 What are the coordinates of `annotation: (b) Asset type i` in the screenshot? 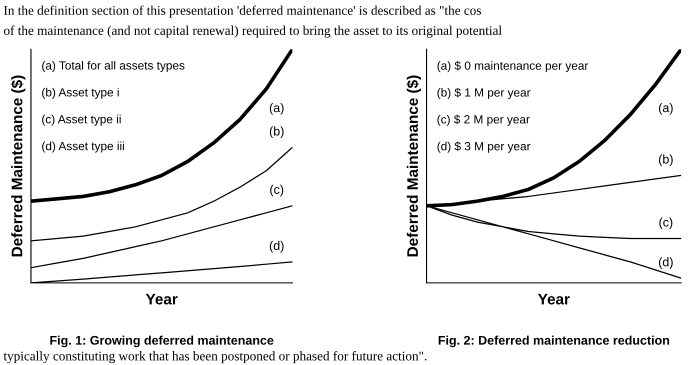 It's located at (80, 93).